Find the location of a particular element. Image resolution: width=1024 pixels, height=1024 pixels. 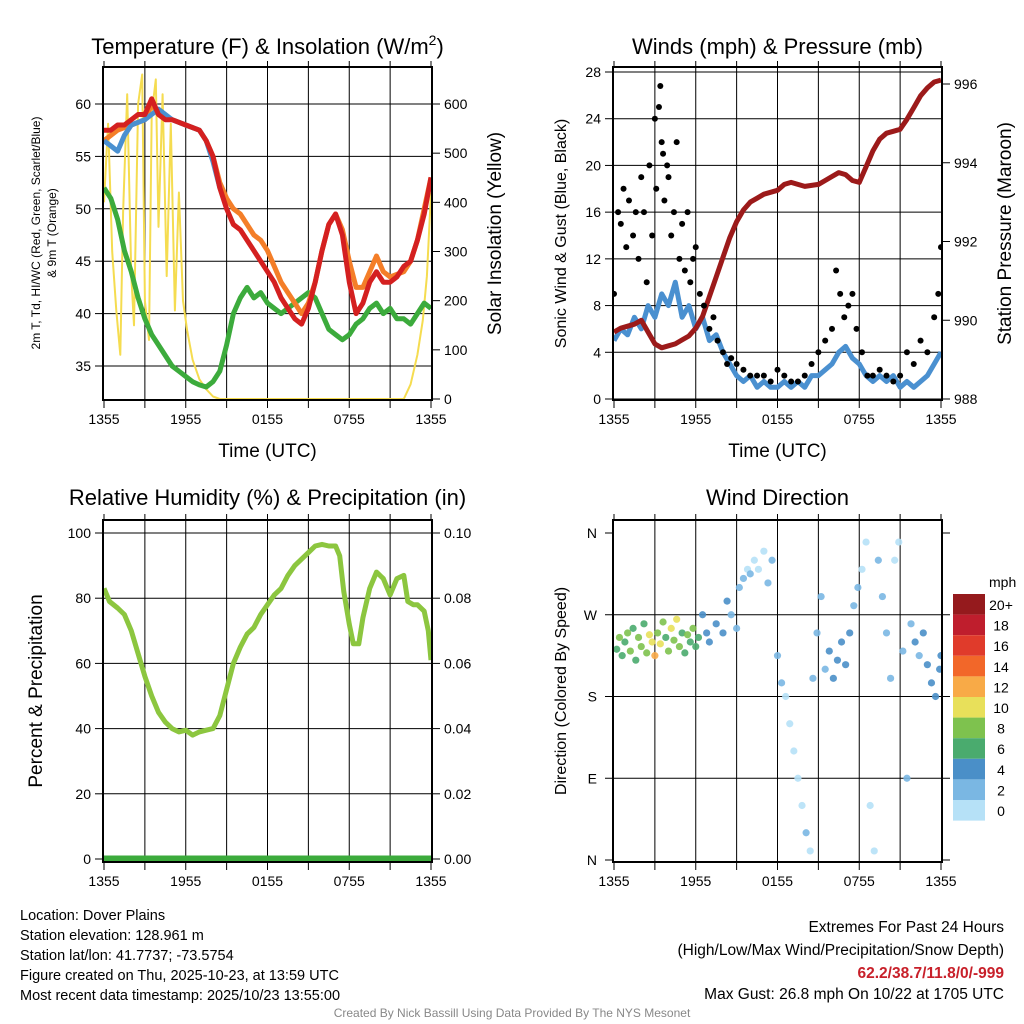

speed-legend: mph 20+ 18 16 14 12 10 8 6 4 2 0 is located at coordinates (984, 697).